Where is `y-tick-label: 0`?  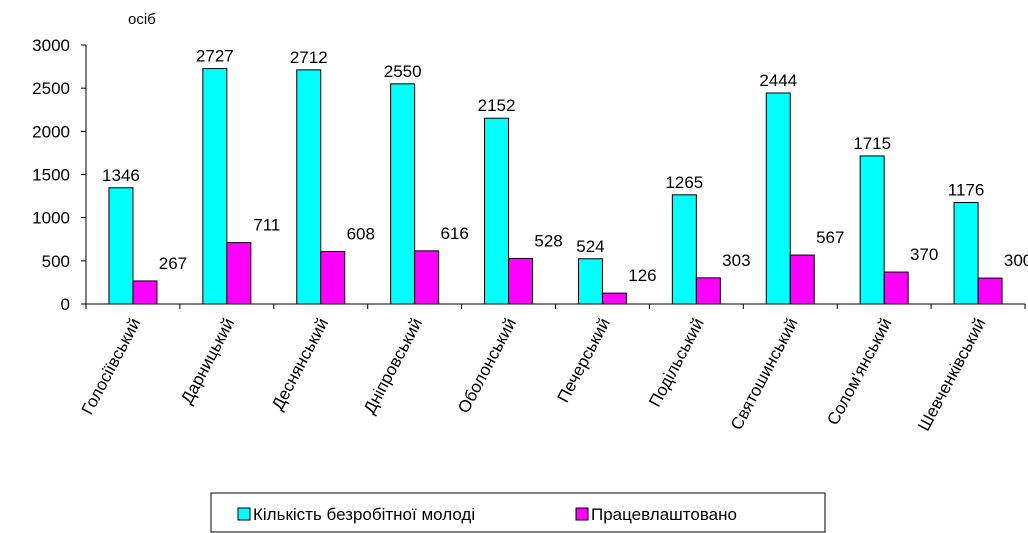
y-tick-label: 0 is located at coordinates (65, 304).